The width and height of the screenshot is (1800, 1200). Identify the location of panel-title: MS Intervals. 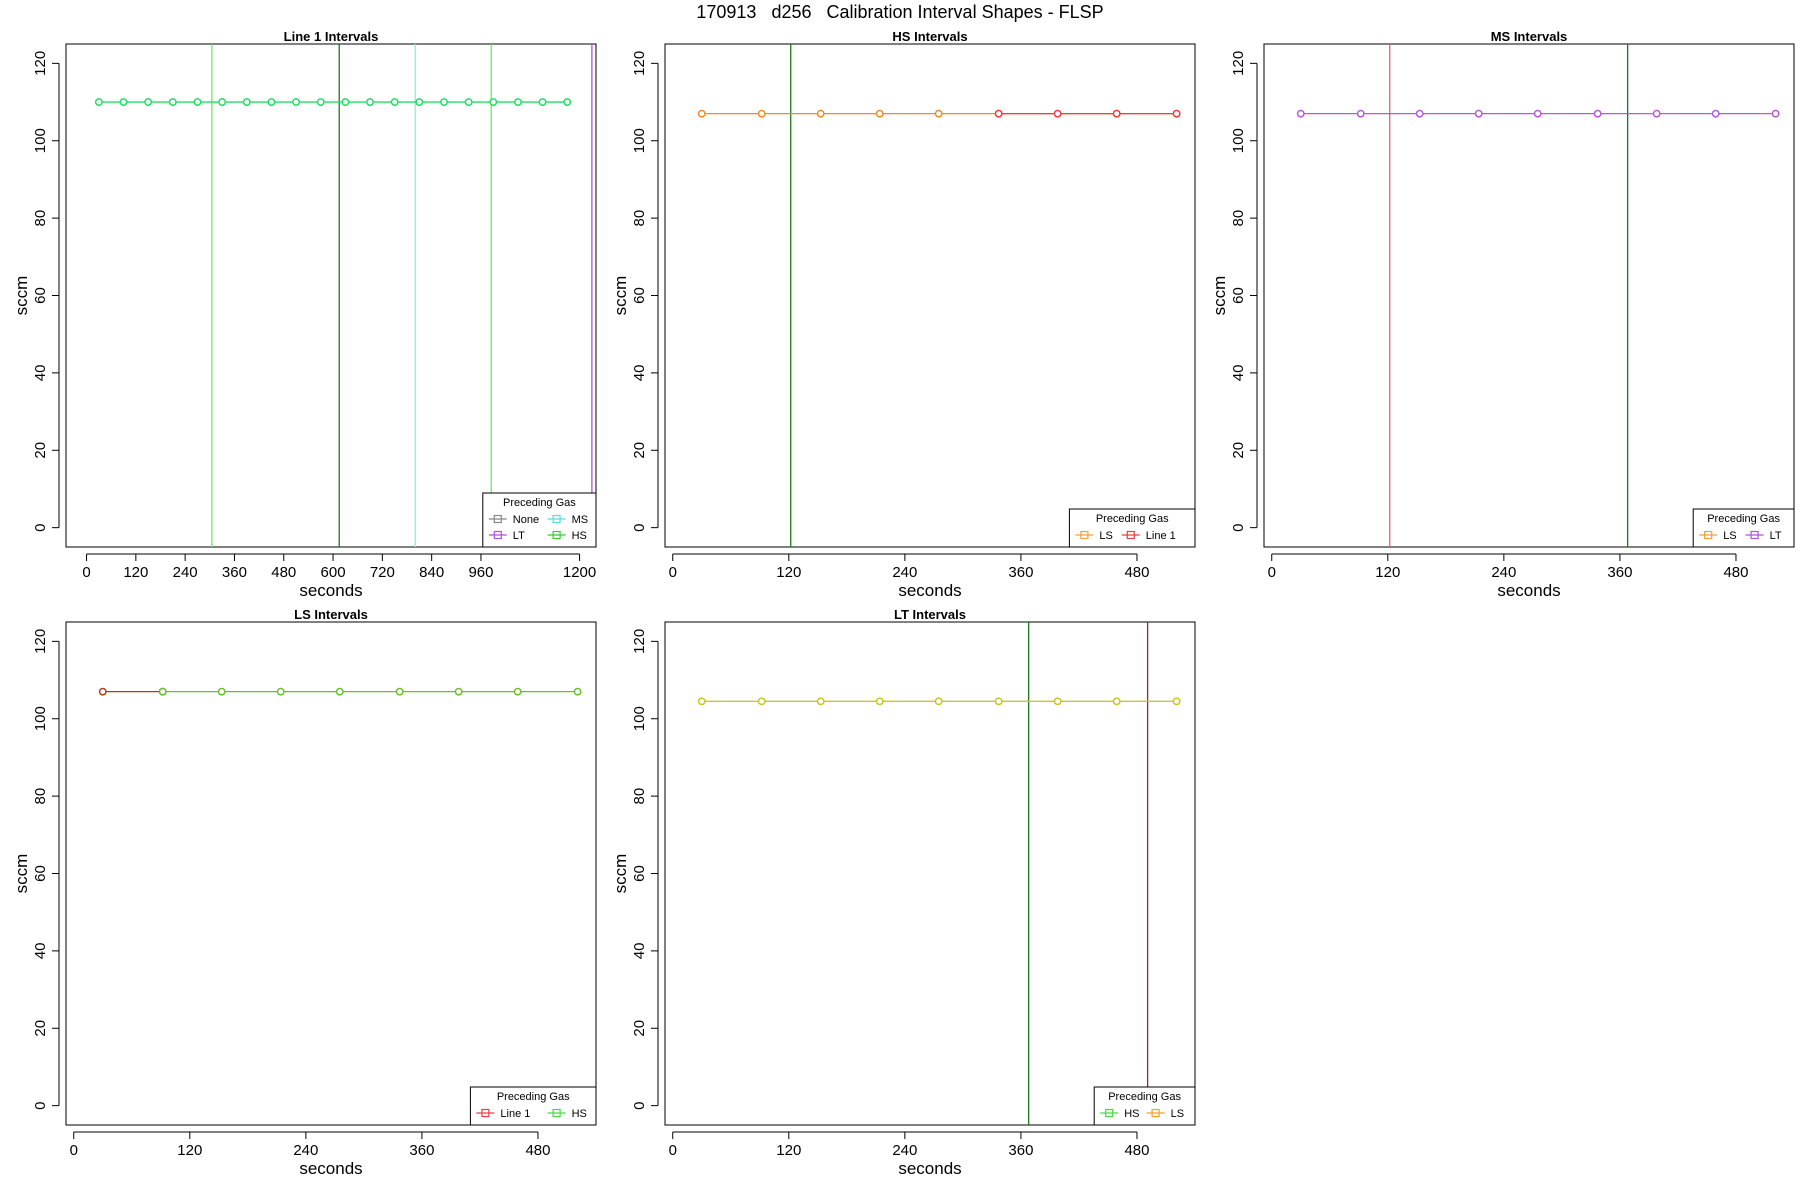
(1529, 36).